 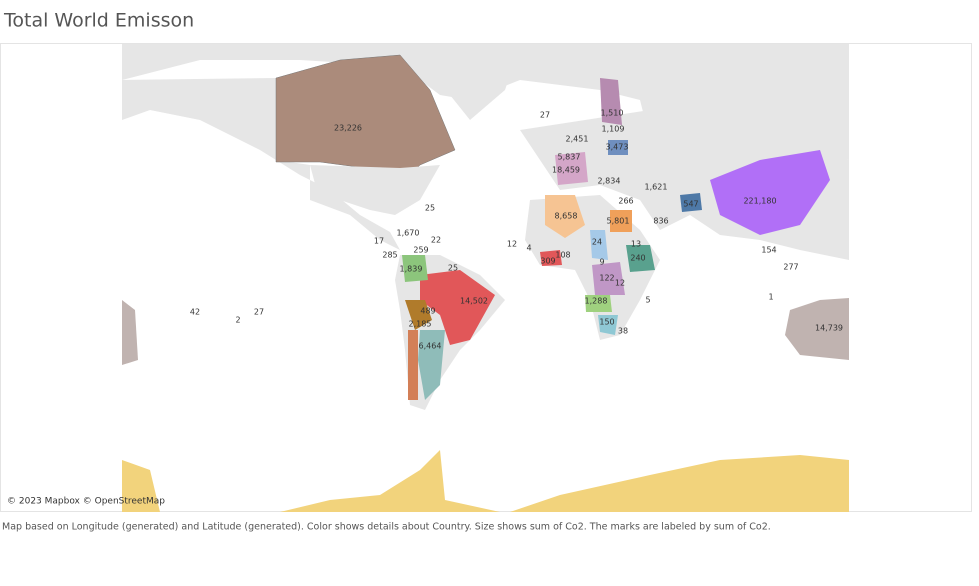 I want to click on greenland, so click(x=470, y=82).